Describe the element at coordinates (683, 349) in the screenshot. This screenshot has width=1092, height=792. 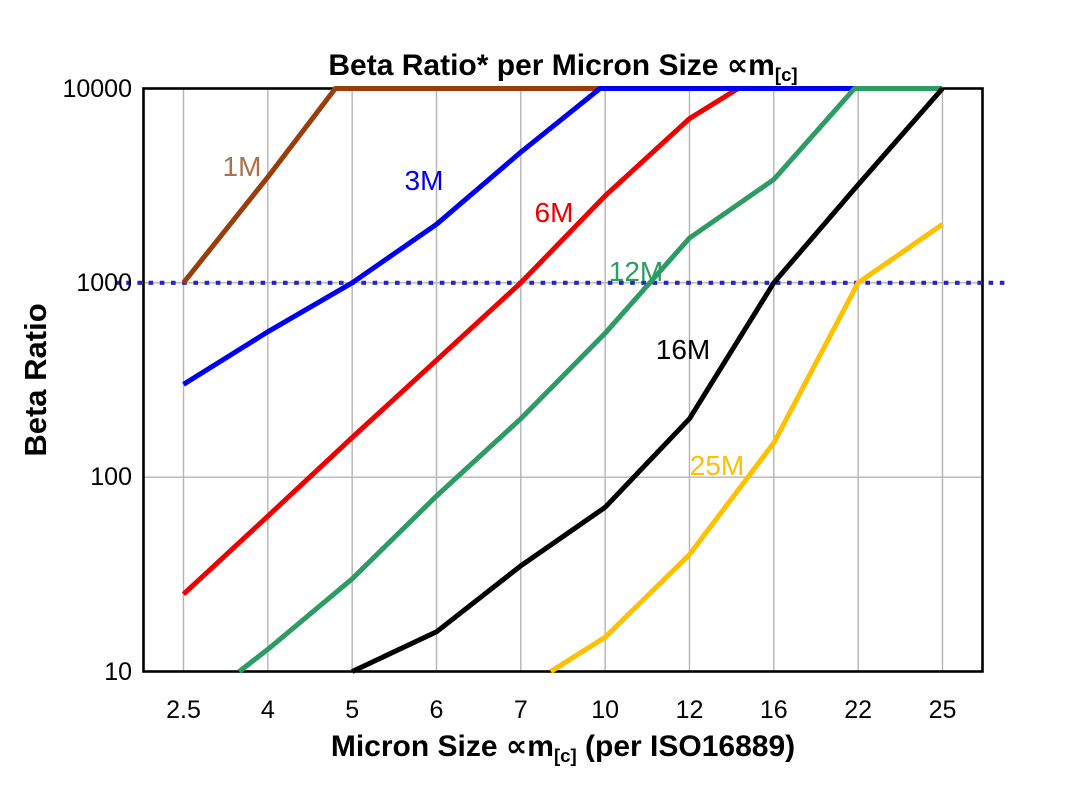
I see `series-label-16M: 16M` at that location.